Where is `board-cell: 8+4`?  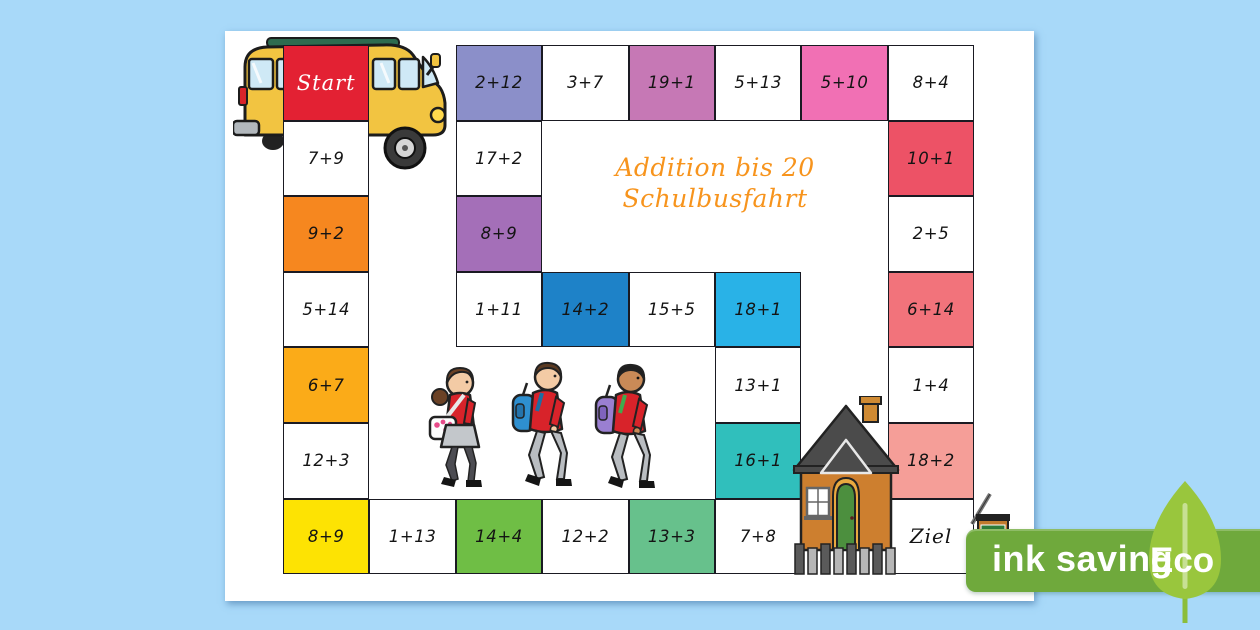 board-cell: 8+4 is located at coordinates (931, 83).